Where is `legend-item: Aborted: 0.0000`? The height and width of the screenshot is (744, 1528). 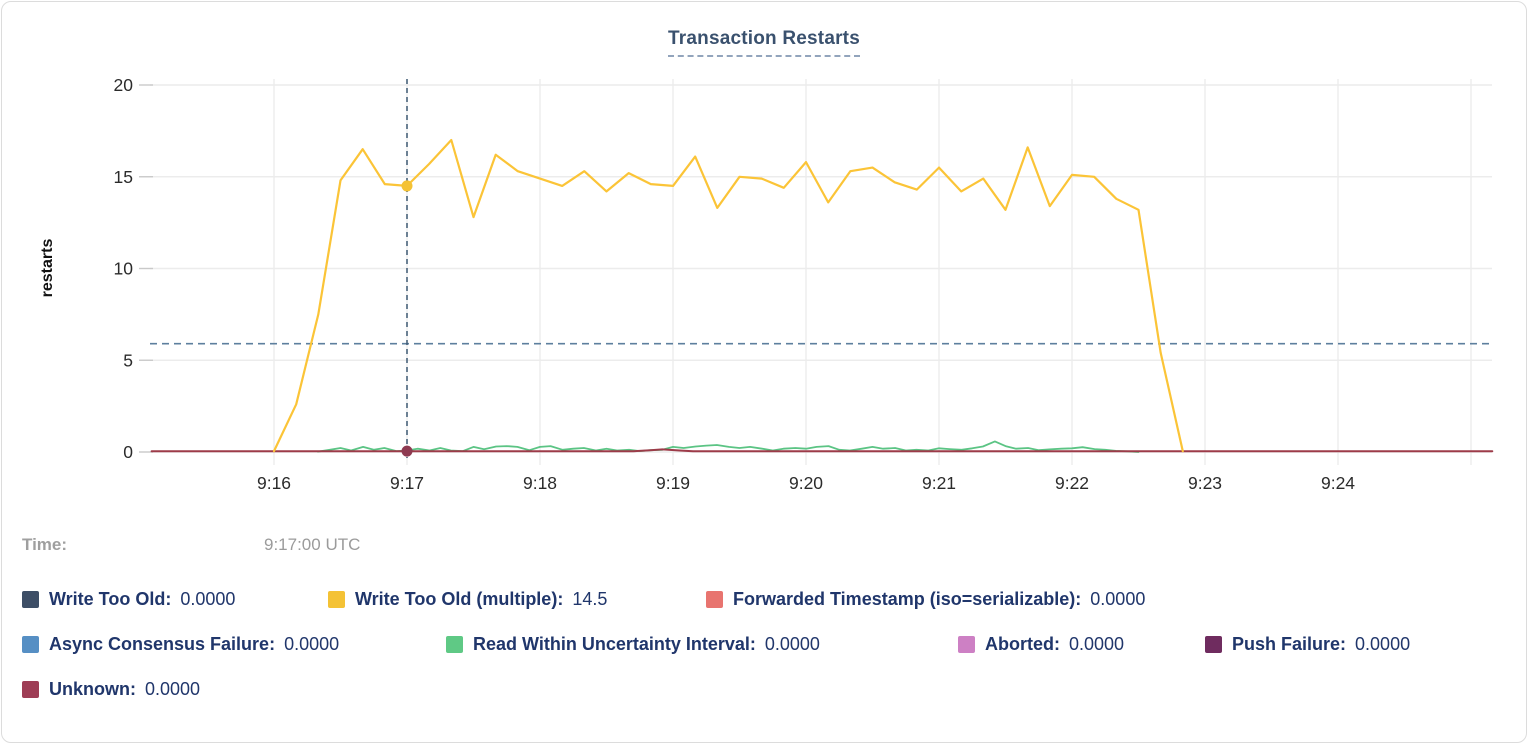
legend-item: Aborted: 0.0000 is located at coordinates (1081, 644).